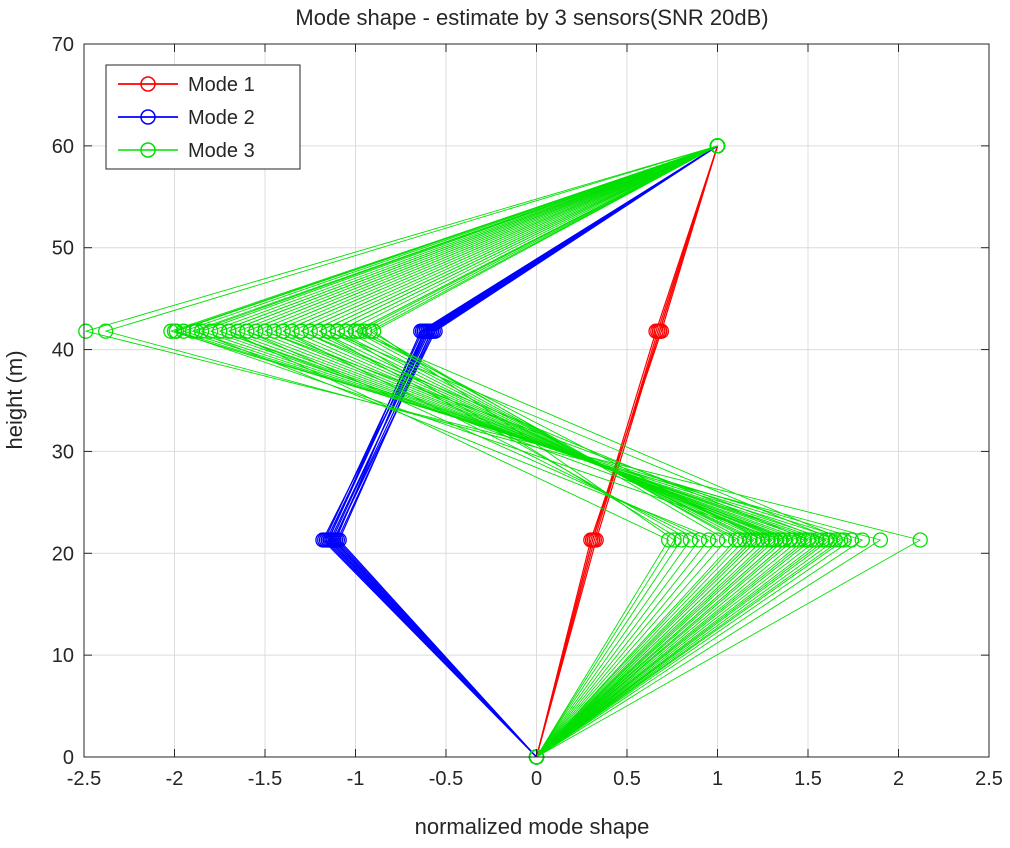  Describe the element at coordinates (14, 399) in the screenshot. I see `y-axis-label: height (m)` at that location.